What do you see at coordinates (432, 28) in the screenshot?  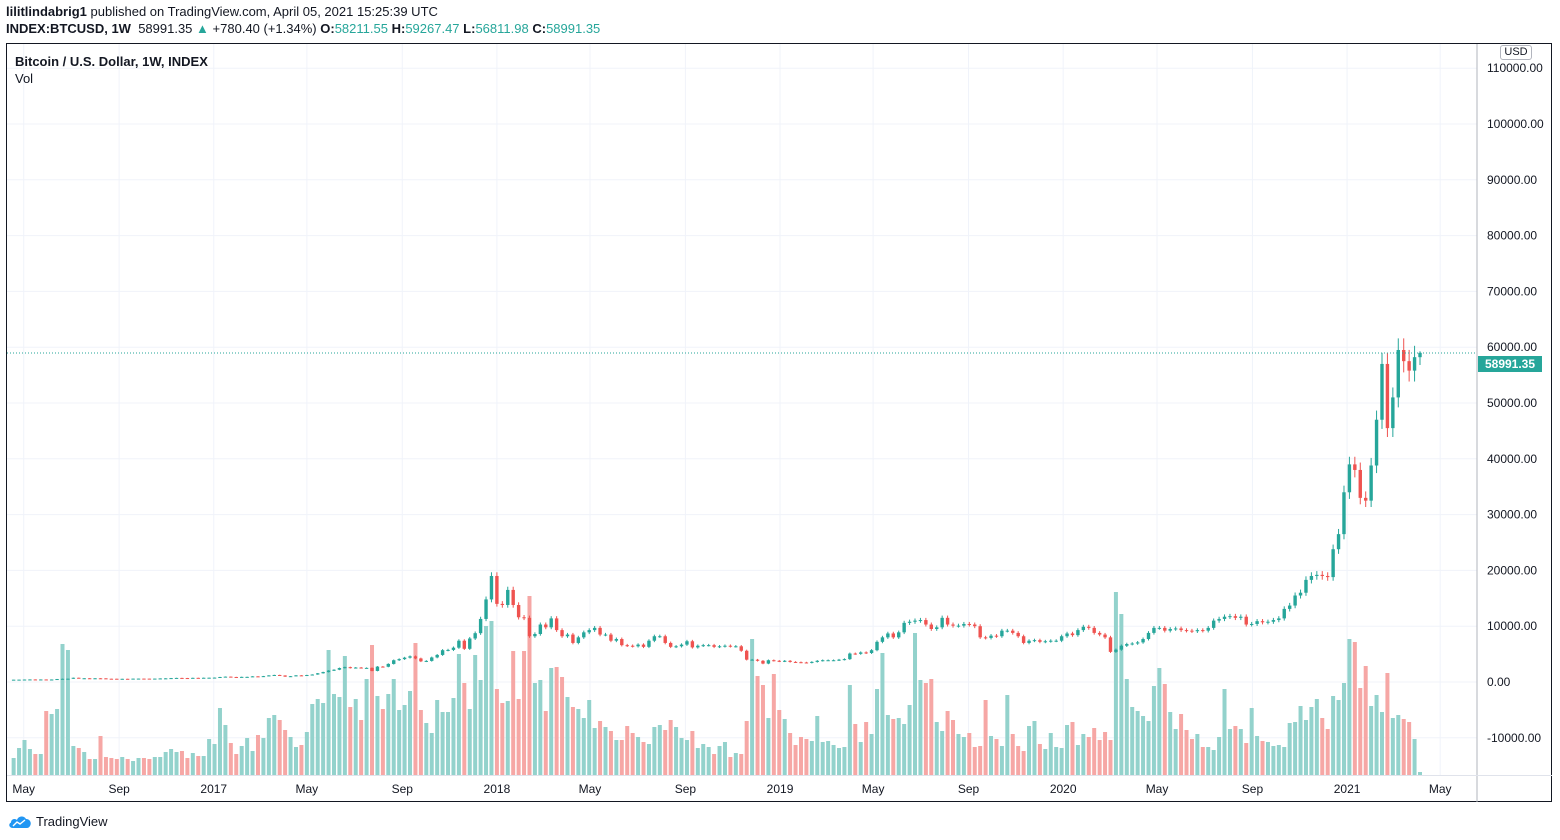 I see `high-value: 59267.47` at bounding box center [432, 28].